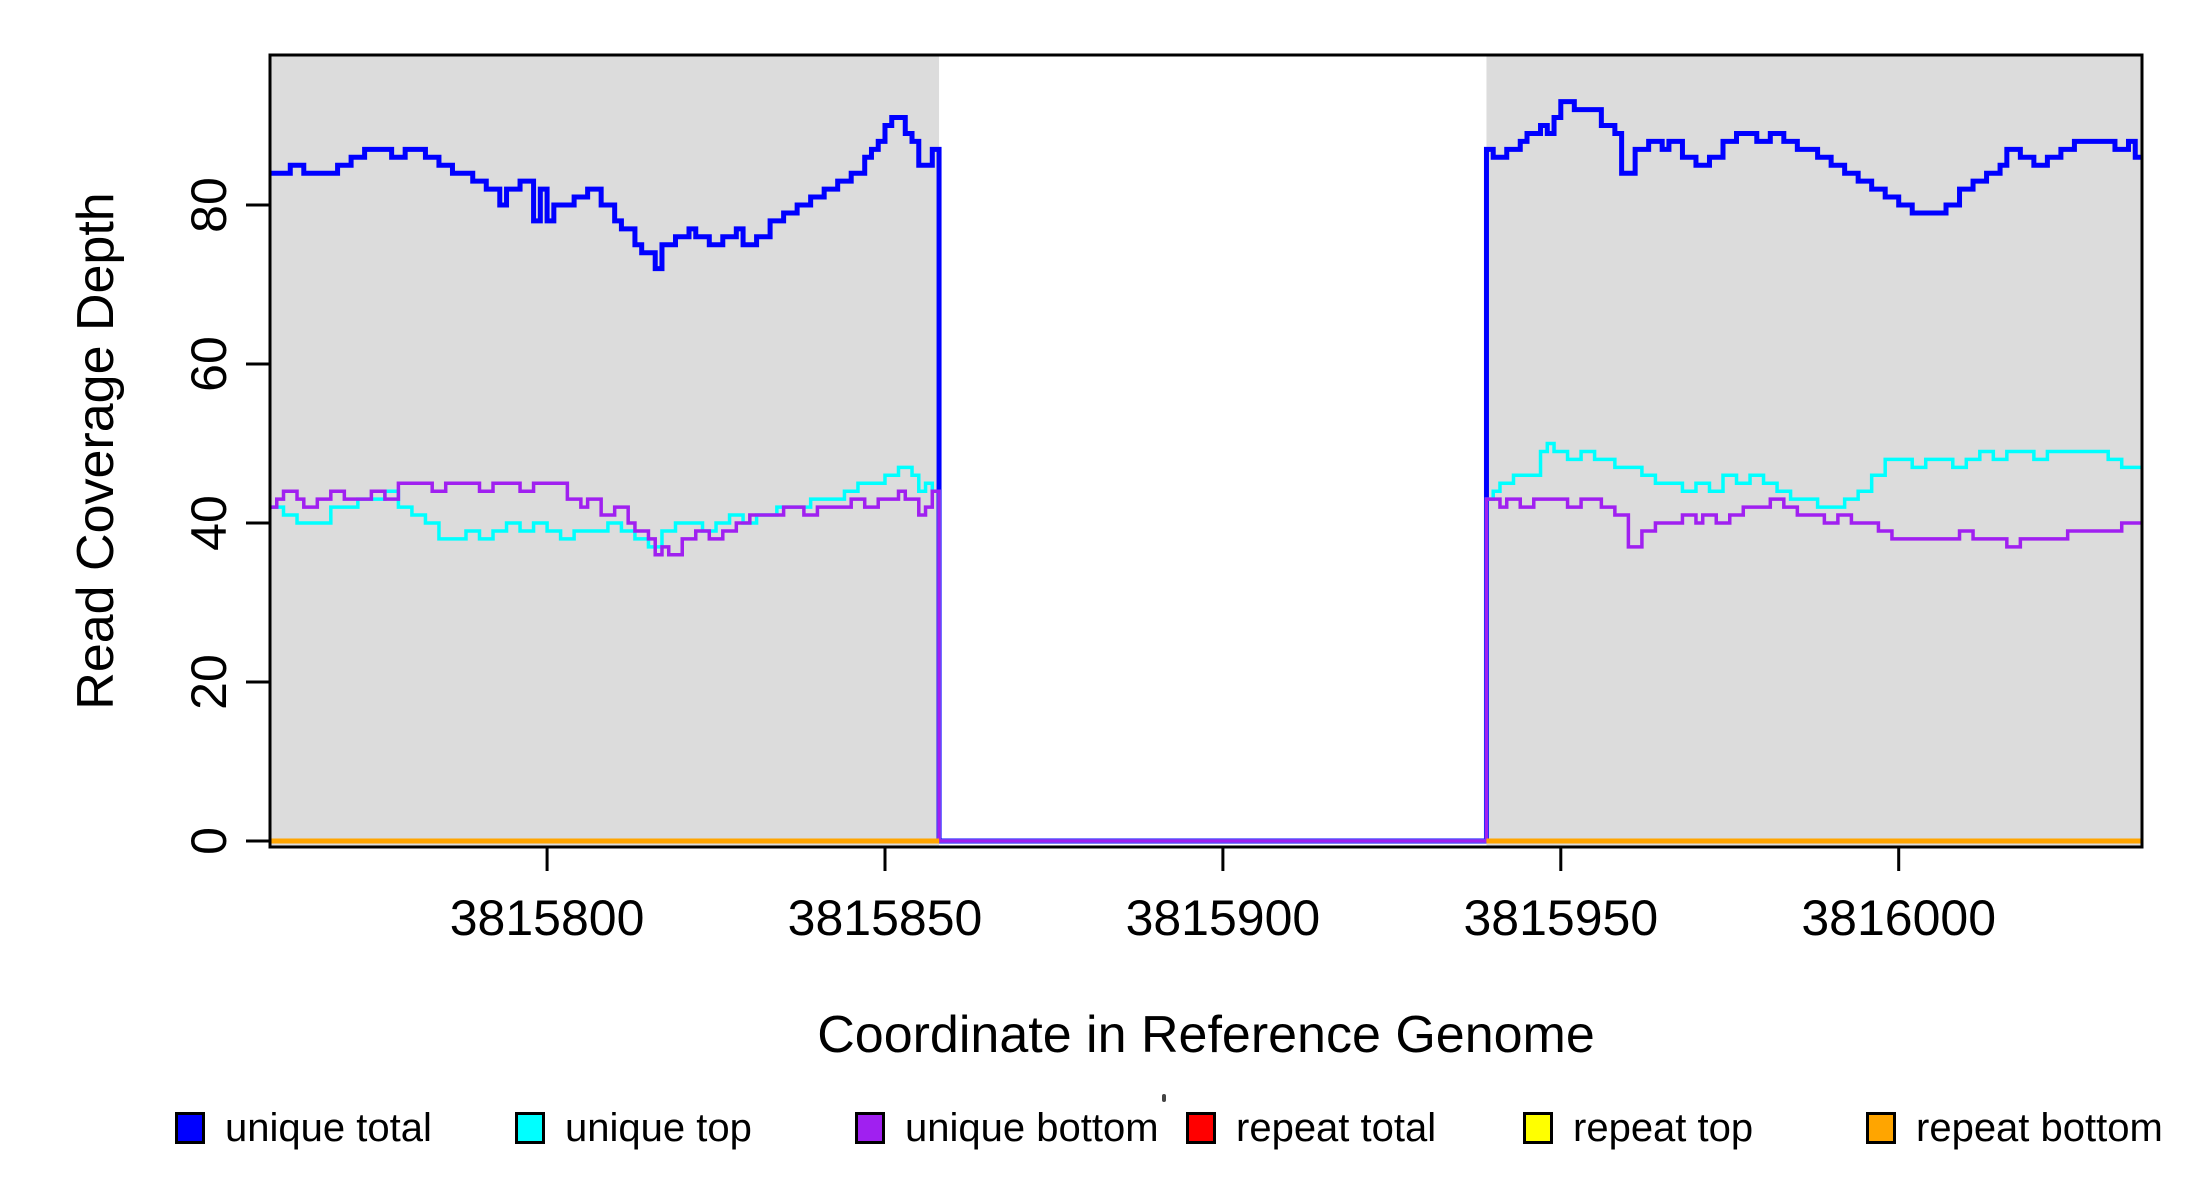 This screenshot has height=1200, width=2200. What do you see at coordinates (209, 364) in the screenshot?
I see `y-tick-label: 60` at bounding box center [209, 364].